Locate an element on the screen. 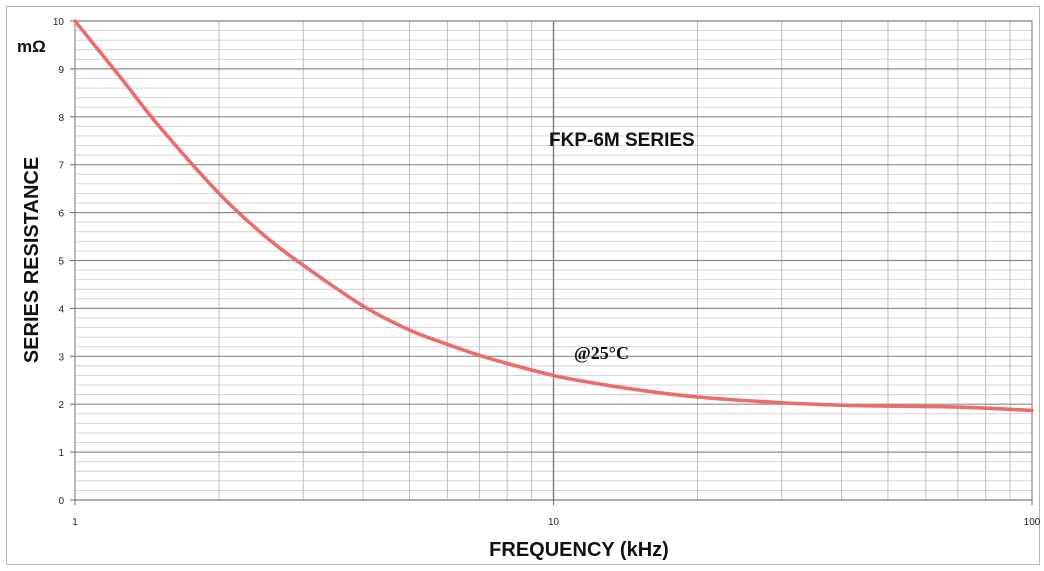  y-tick-label: 1 is located at coordinates (61, 453).